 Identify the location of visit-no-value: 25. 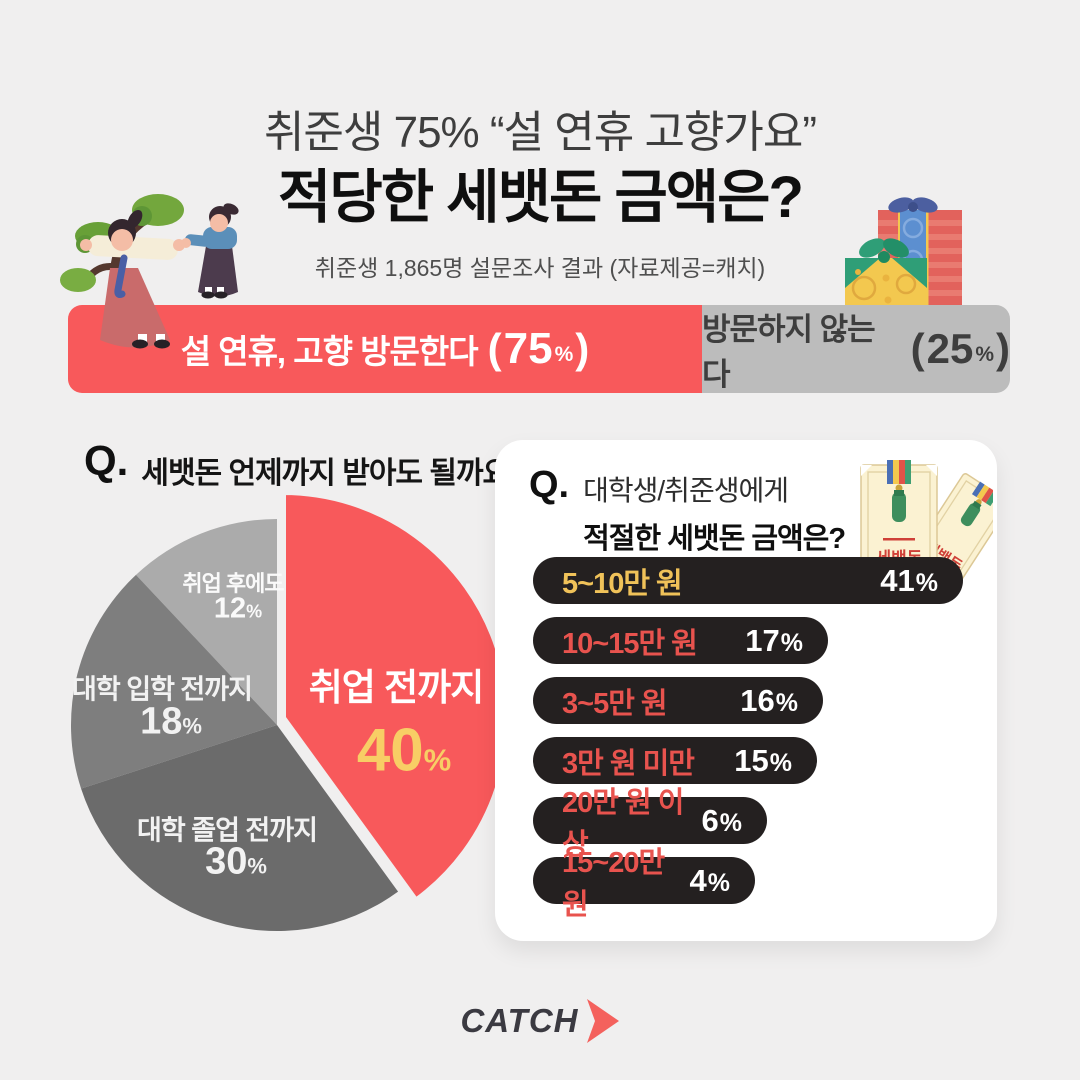
(950, 348).